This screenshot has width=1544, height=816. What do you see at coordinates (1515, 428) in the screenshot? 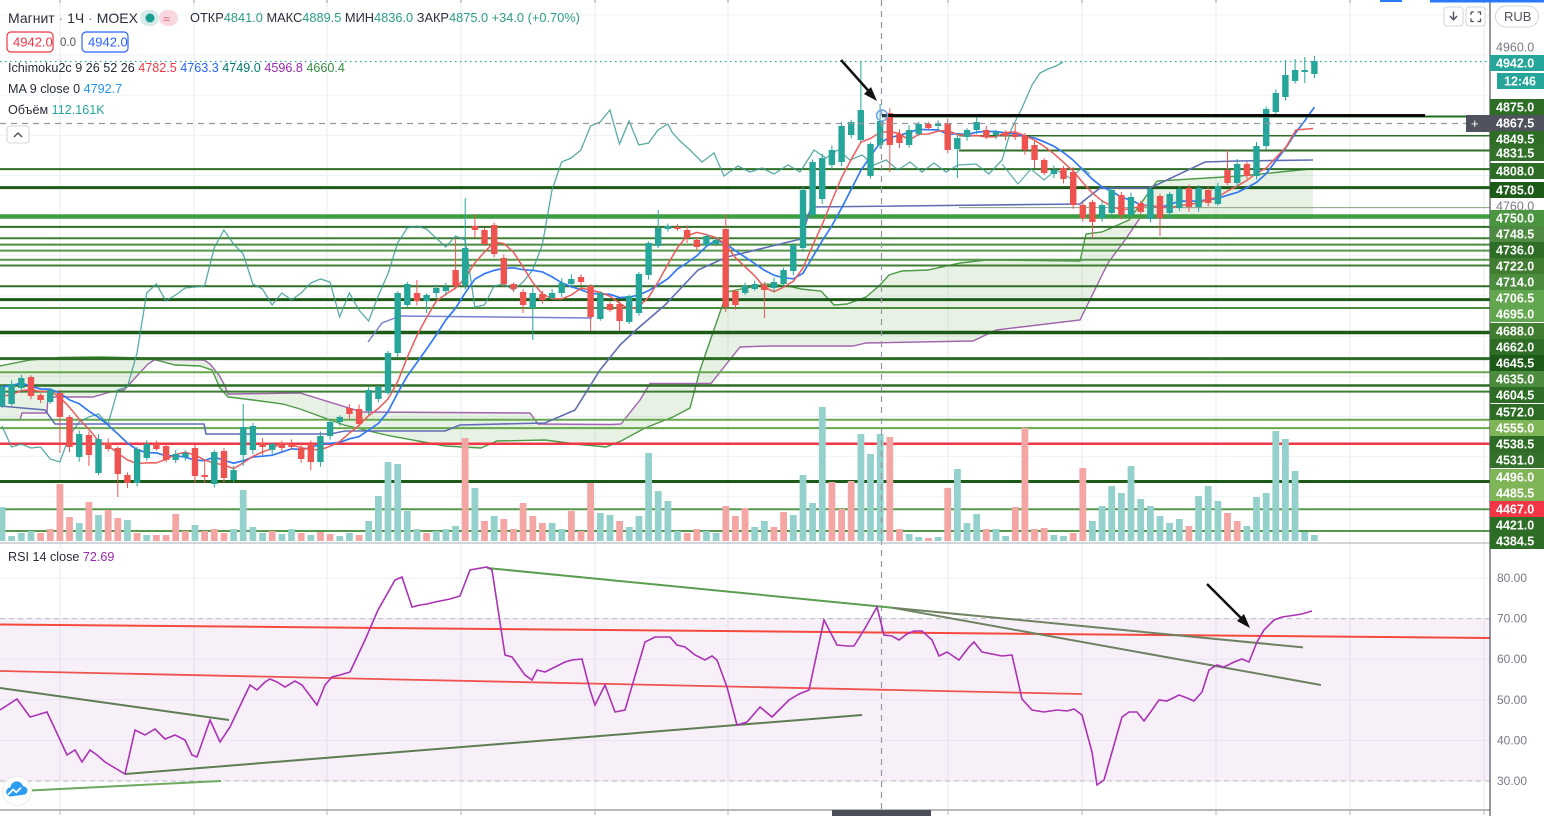
I see `svg-text: 4555.0` at bounding box center [1515, 428].